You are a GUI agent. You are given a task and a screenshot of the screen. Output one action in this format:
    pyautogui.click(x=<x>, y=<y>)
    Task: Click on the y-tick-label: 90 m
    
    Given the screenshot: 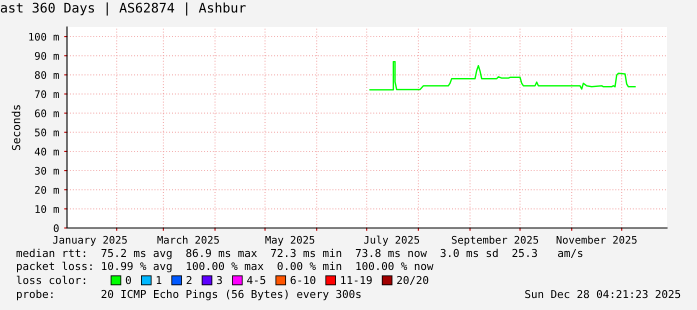 What is the action you would take?
    pyautogui.click(x=46, y=56)
    